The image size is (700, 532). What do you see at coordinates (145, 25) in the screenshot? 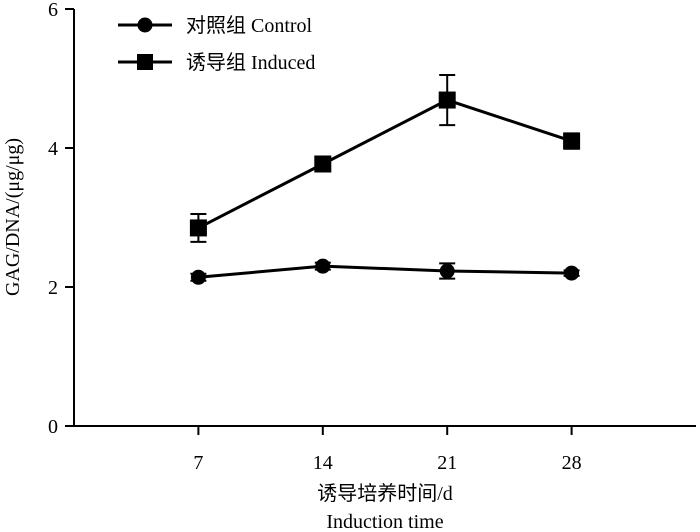
I see `legend-marker-control` at bounding box center [145, 25].